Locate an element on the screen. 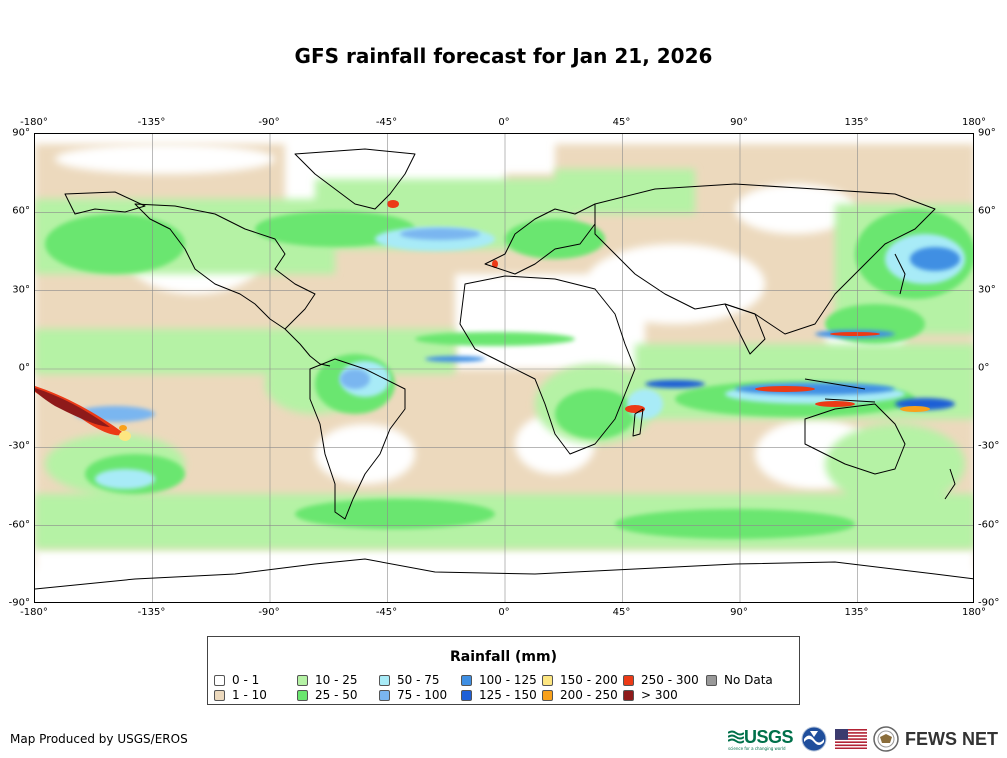  legend-item: 200 - 250 is located at coordinates (580, 695).